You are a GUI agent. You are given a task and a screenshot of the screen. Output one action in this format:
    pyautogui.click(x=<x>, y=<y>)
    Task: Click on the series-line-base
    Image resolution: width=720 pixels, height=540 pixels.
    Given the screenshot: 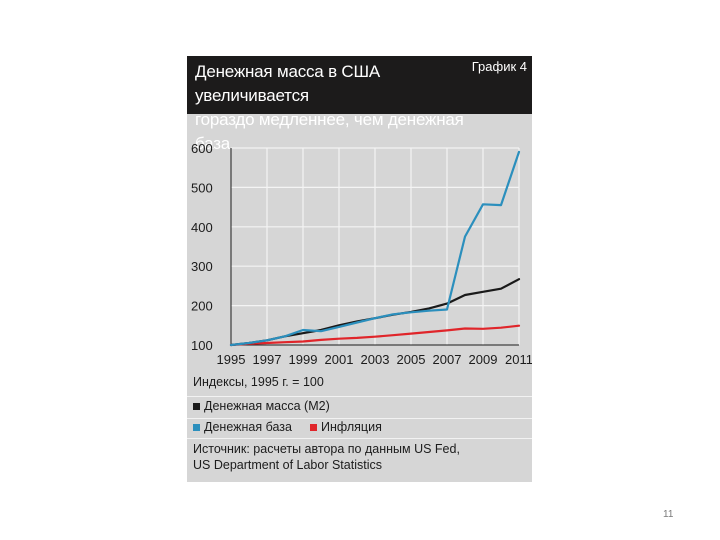 What is the action you would take?
    pyautogui.click(x=375, y=248)
    